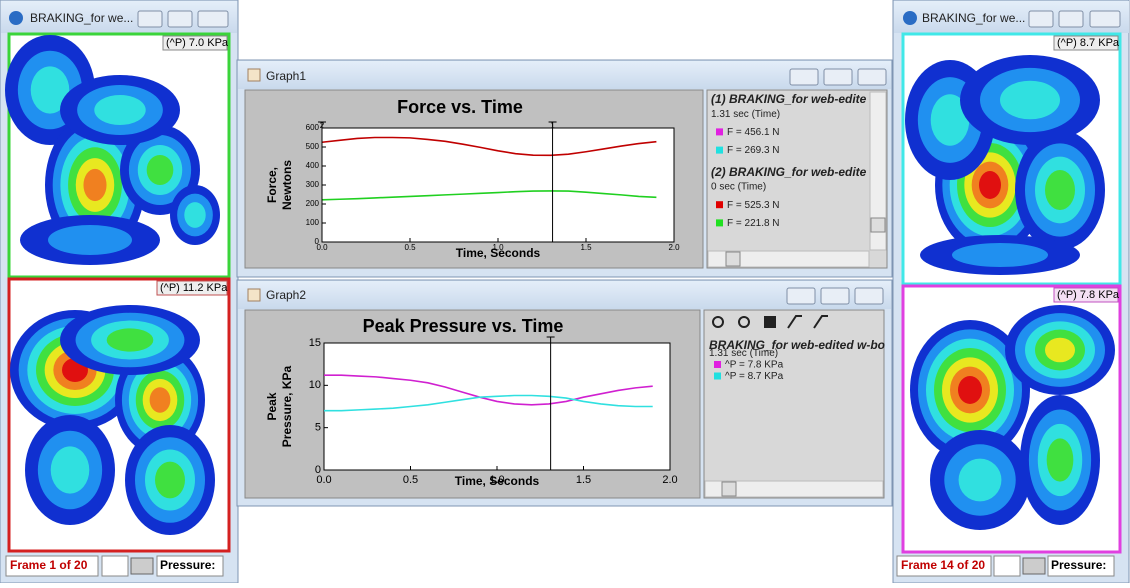 This screenshot has height=588, width=1130. I want to click on zoom-out, so click(744, 322).